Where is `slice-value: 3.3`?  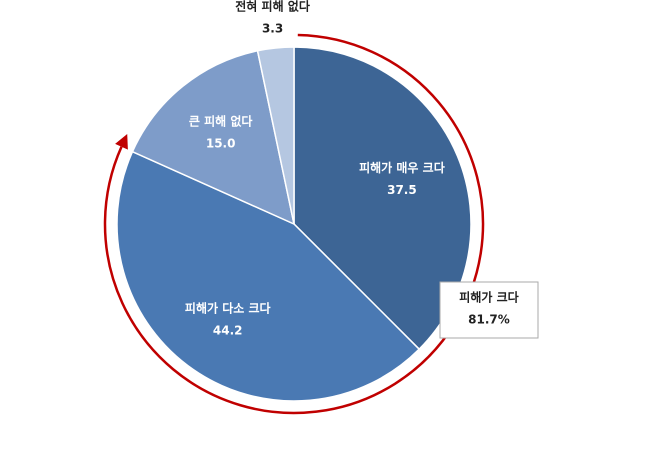 slice-value: 3.3 is located at coordinates (272, 29).